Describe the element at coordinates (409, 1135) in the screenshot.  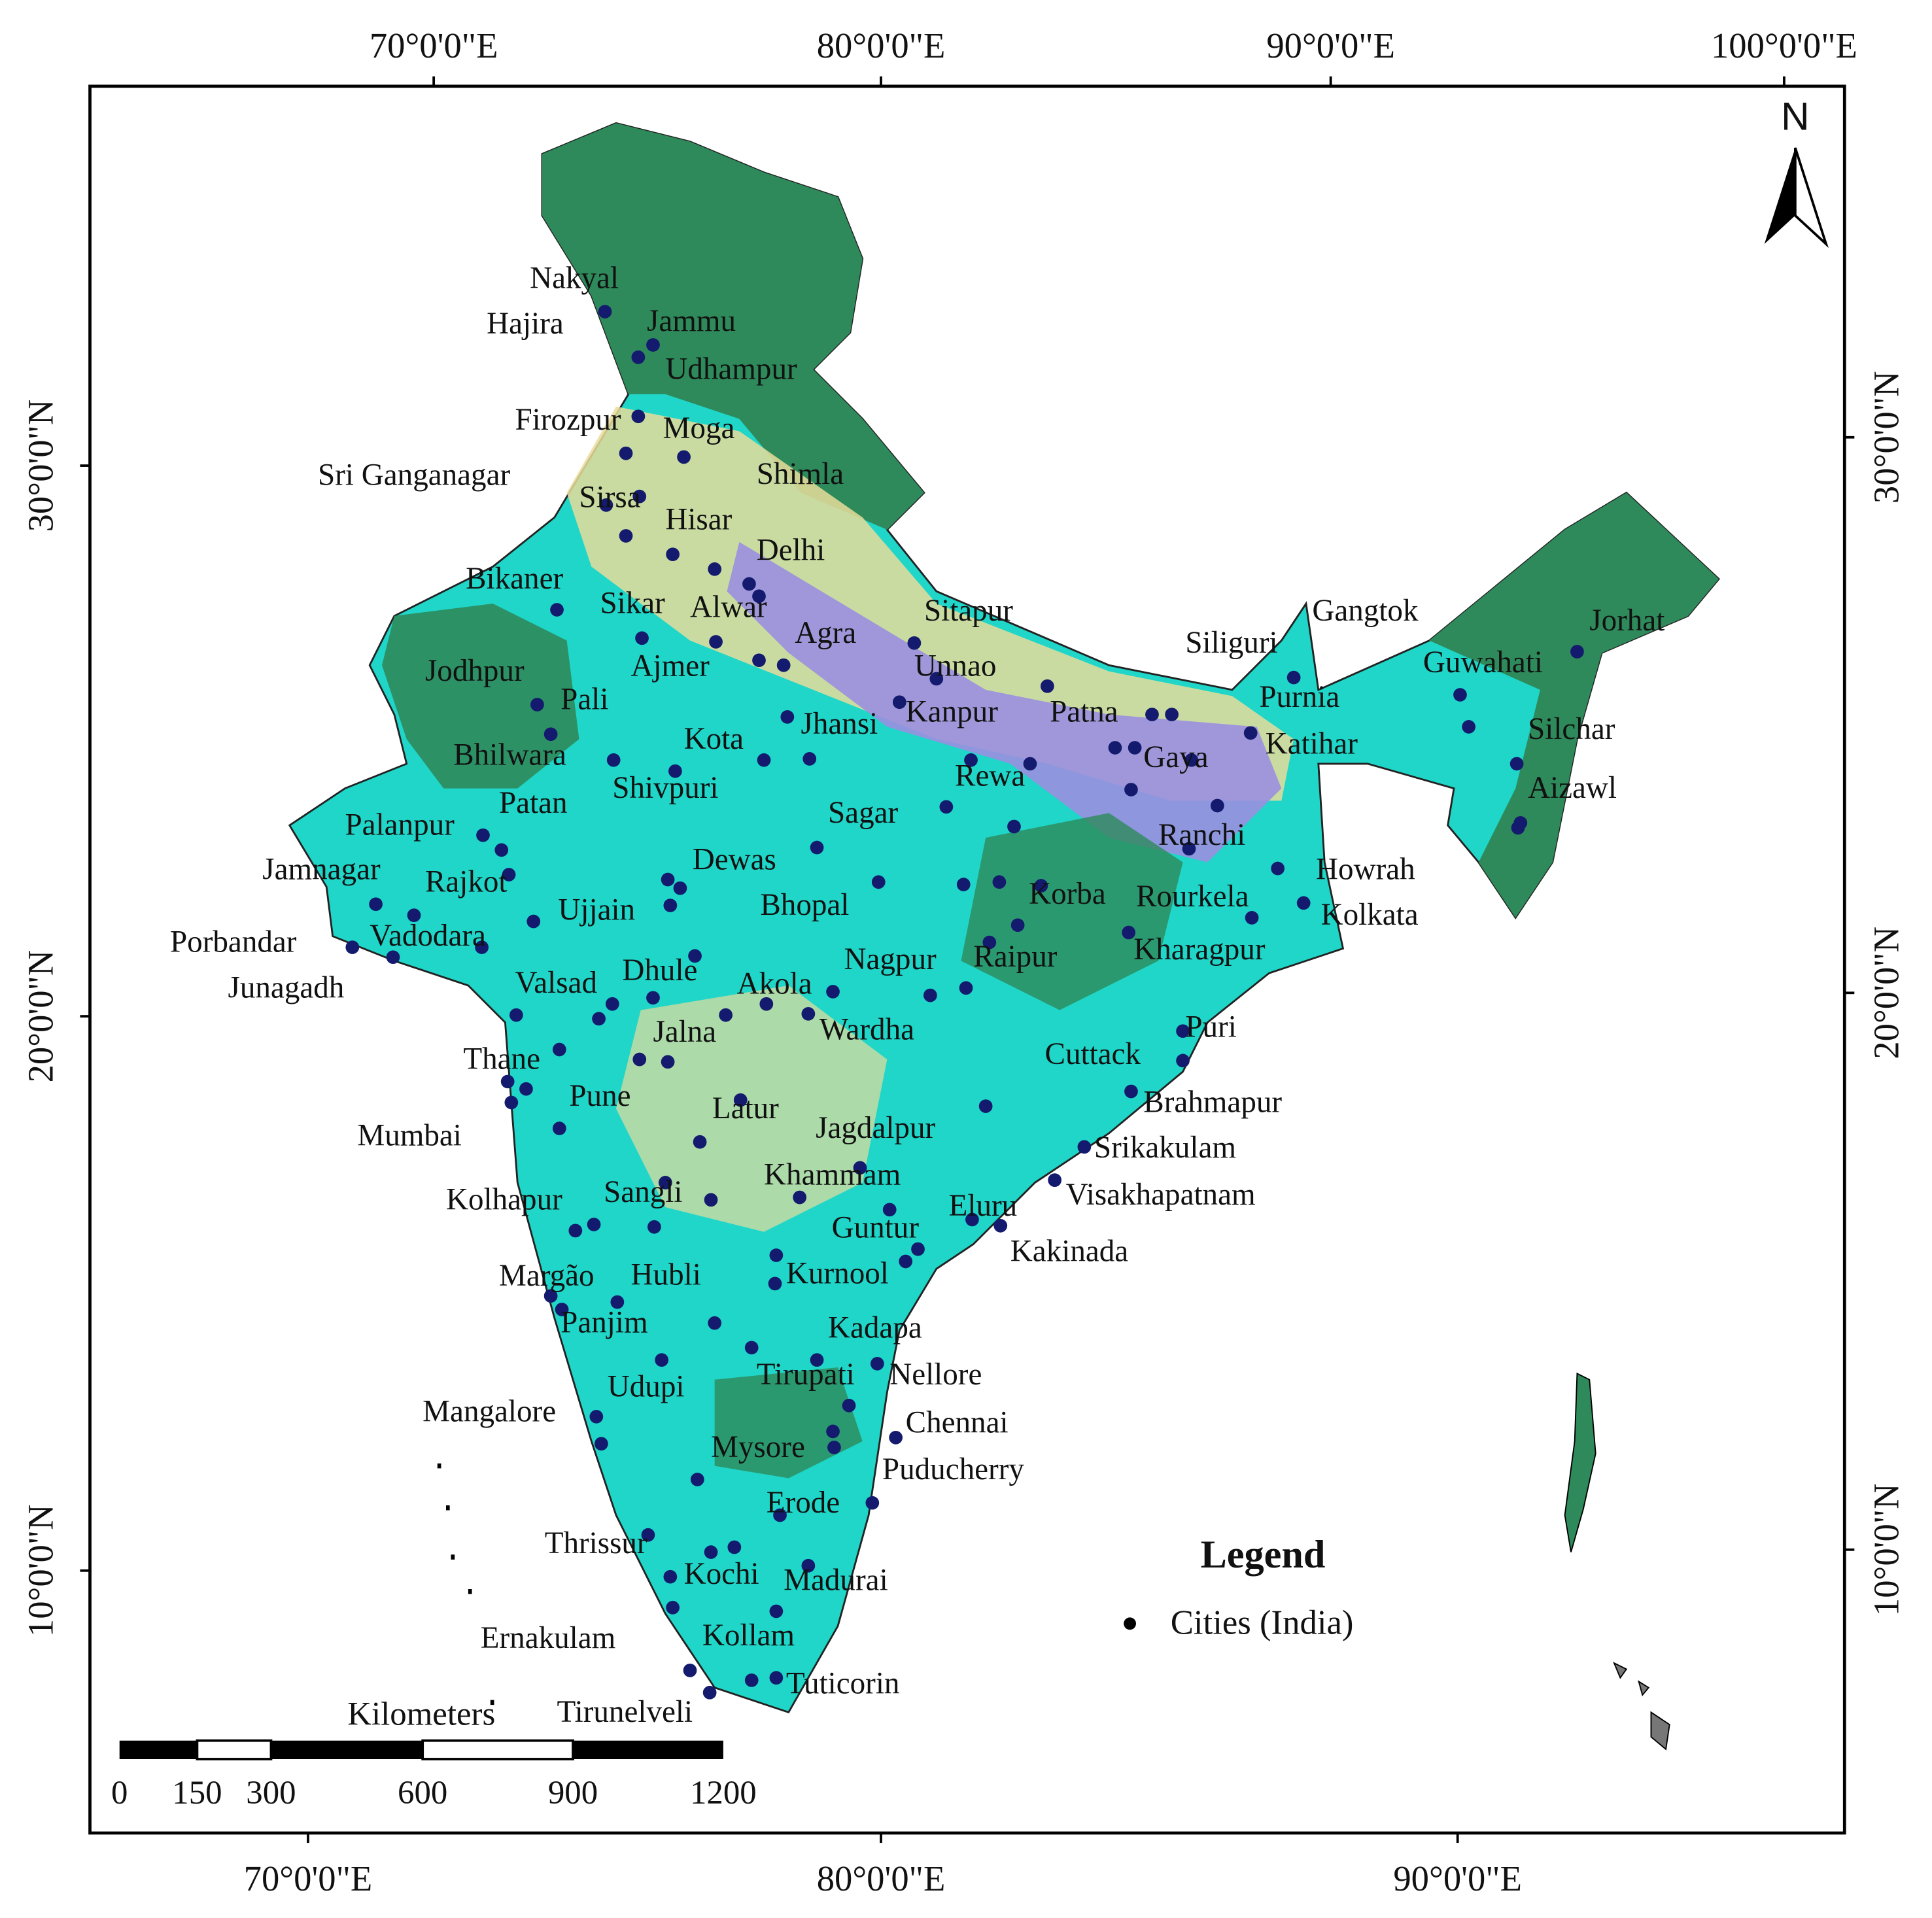
I see `city-label: Mumbai` at that location.